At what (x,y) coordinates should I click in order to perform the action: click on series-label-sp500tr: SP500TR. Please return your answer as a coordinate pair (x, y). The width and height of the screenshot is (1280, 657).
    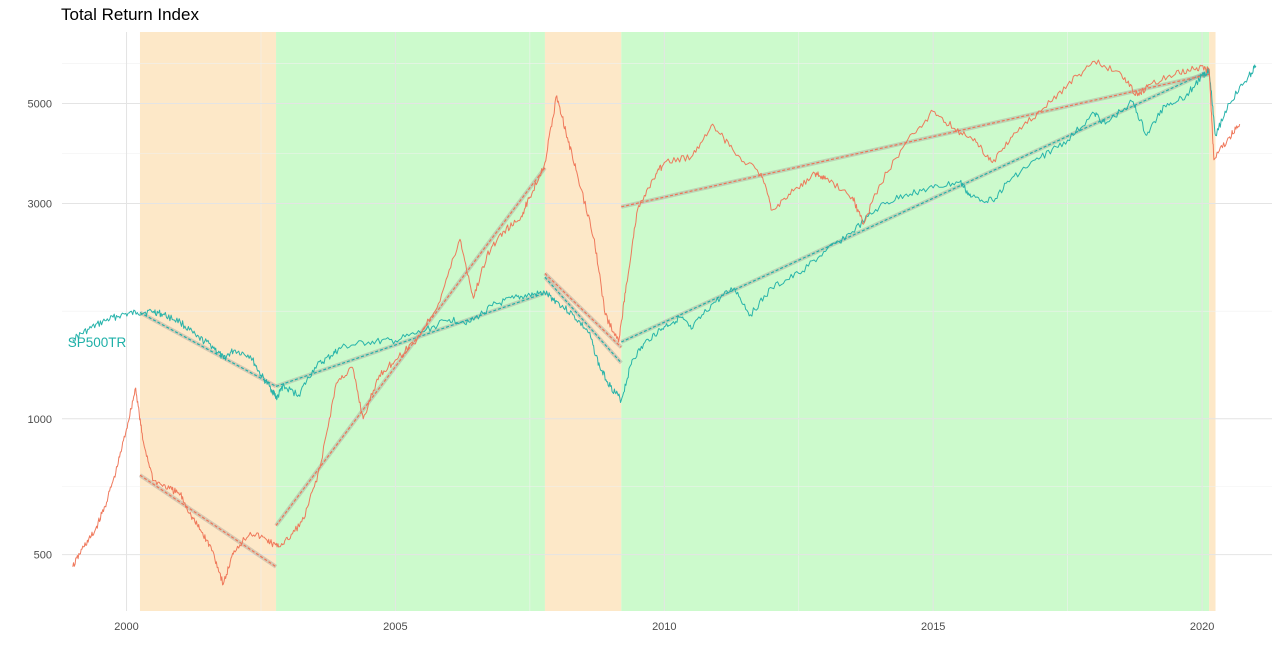
    Looking at the image, I should click on (97, 342).